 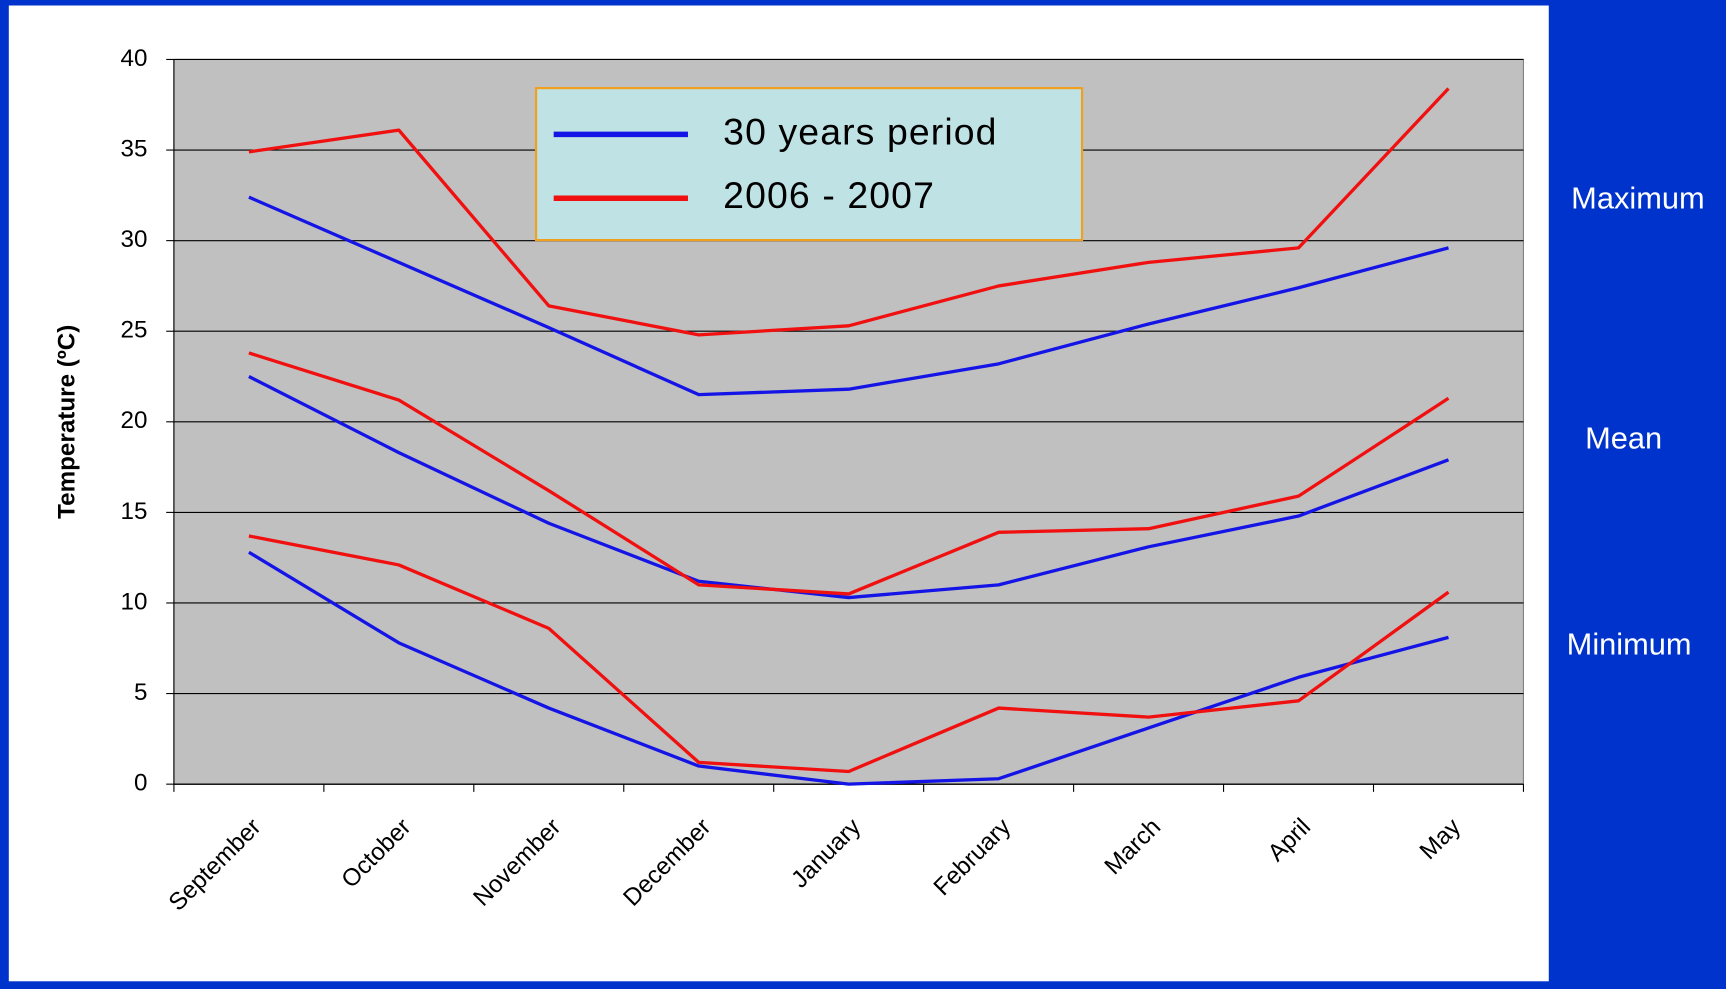 I want to click on y-tick-label: 35, so click(x=134, y=148).